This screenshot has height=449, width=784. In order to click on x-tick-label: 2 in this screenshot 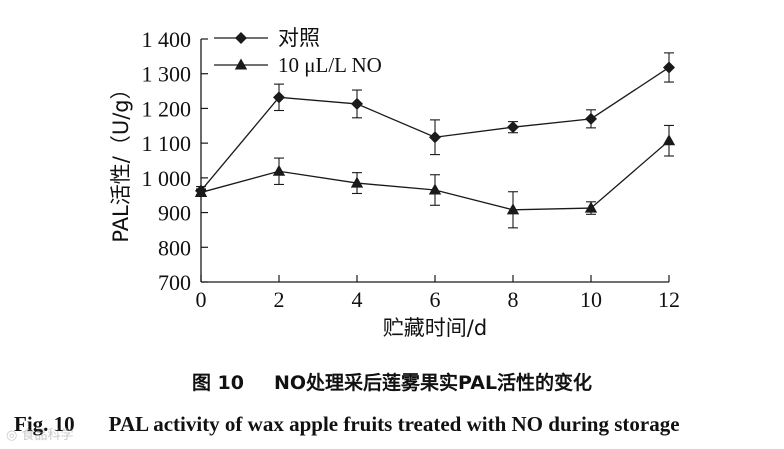, I will do `click(279, 299)`.